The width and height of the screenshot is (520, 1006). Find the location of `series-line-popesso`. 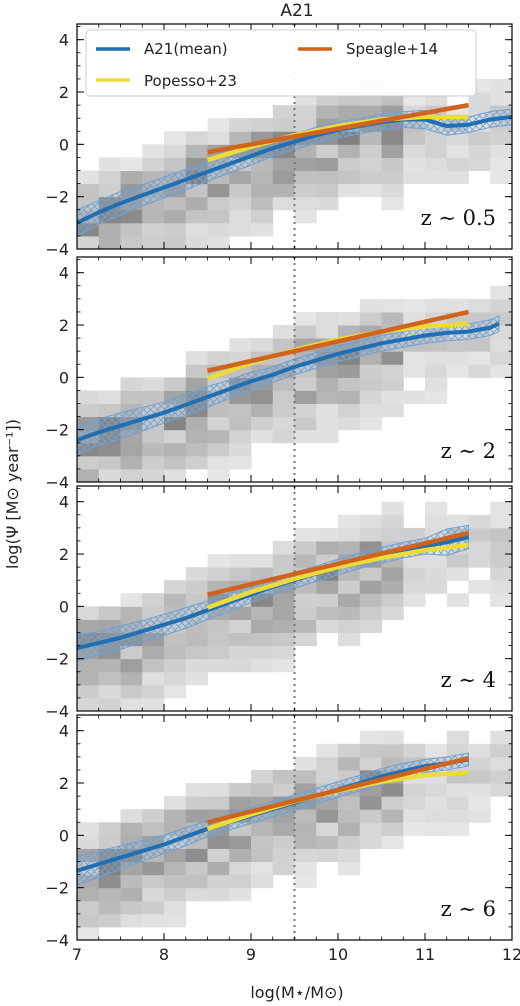

series-line-popesso is located at coordinates (337, 576).